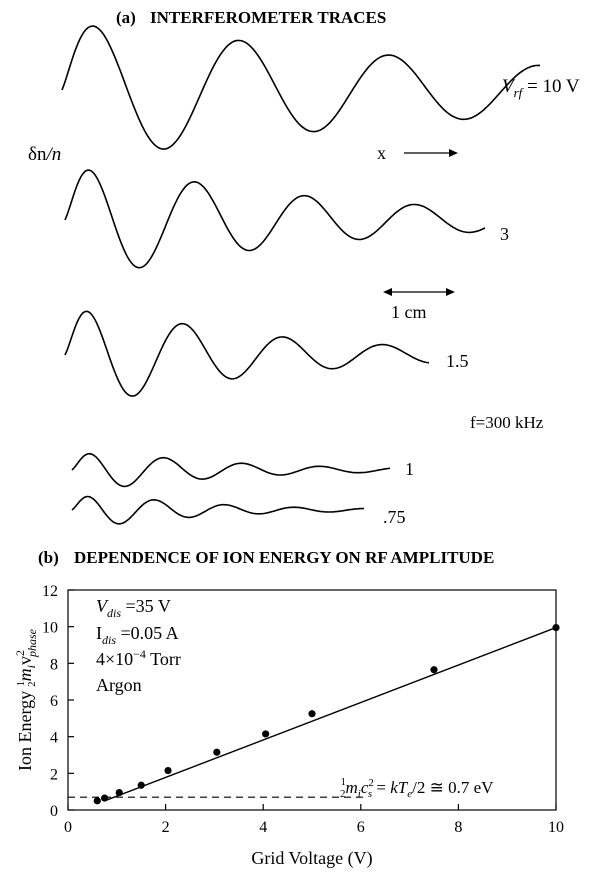 The image size is (600, 873). What do you see at coordinates (268, 17) in the screenshot?
I see `panel-a-title: INTERFEROMETER TRACES` at bounding box center [268, 17].